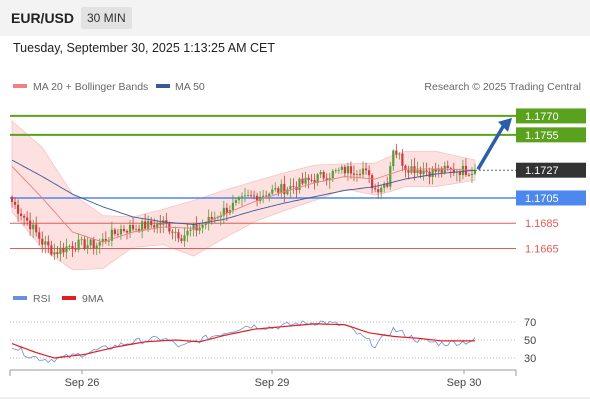 Image resolution: width=590 pixels, height=400 pixels. What do you see at coordinates (243, 192) in the screenshot?
I see `ma50-line` at bounding box center [243, 192].